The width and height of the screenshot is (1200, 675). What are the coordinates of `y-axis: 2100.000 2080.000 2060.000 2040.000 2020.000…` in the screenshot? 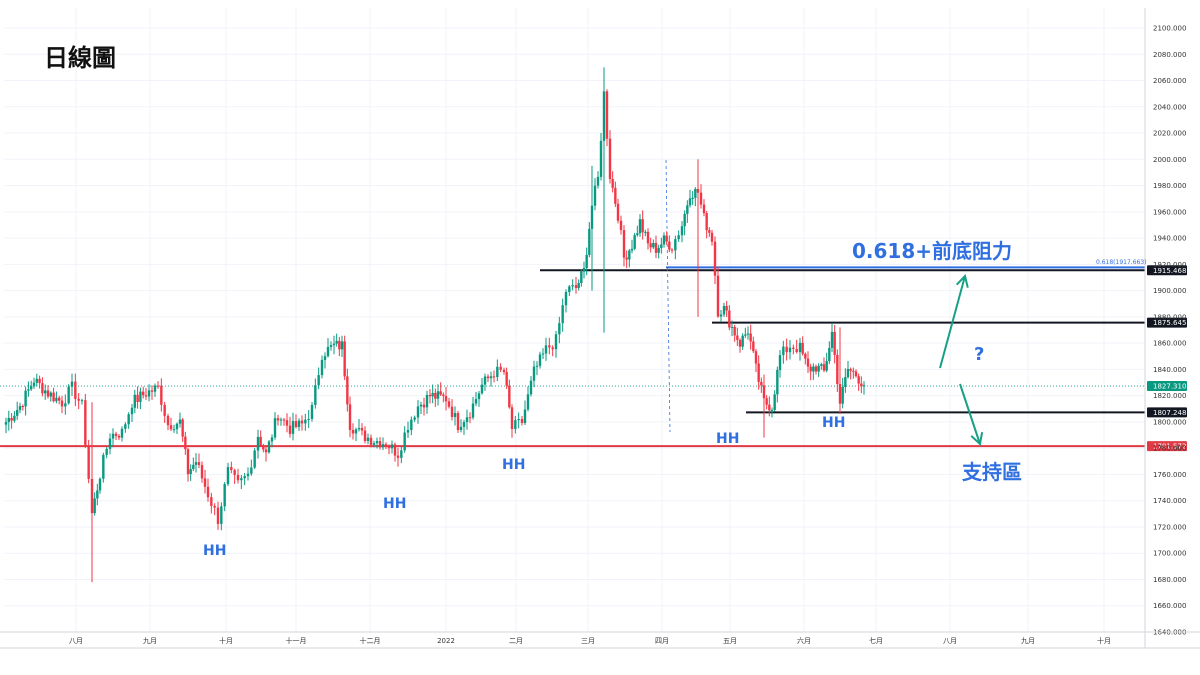 It's located at (1165, 328).